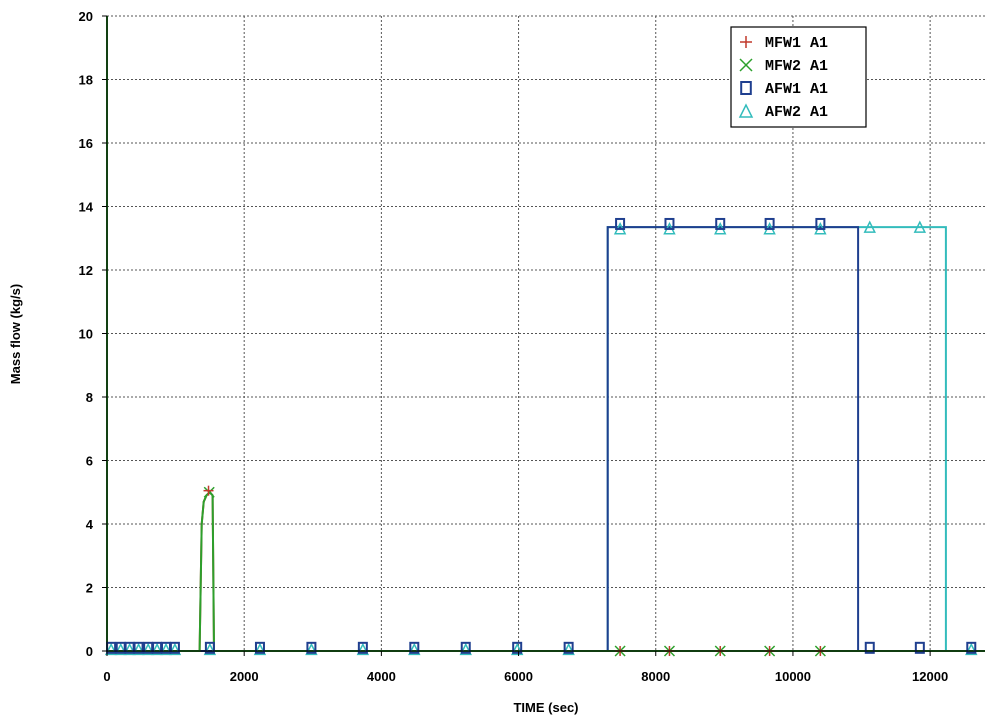 The width and height of the screenshot is (985, 720). I want to click on y-tick-label: 4, so click(90, 524).